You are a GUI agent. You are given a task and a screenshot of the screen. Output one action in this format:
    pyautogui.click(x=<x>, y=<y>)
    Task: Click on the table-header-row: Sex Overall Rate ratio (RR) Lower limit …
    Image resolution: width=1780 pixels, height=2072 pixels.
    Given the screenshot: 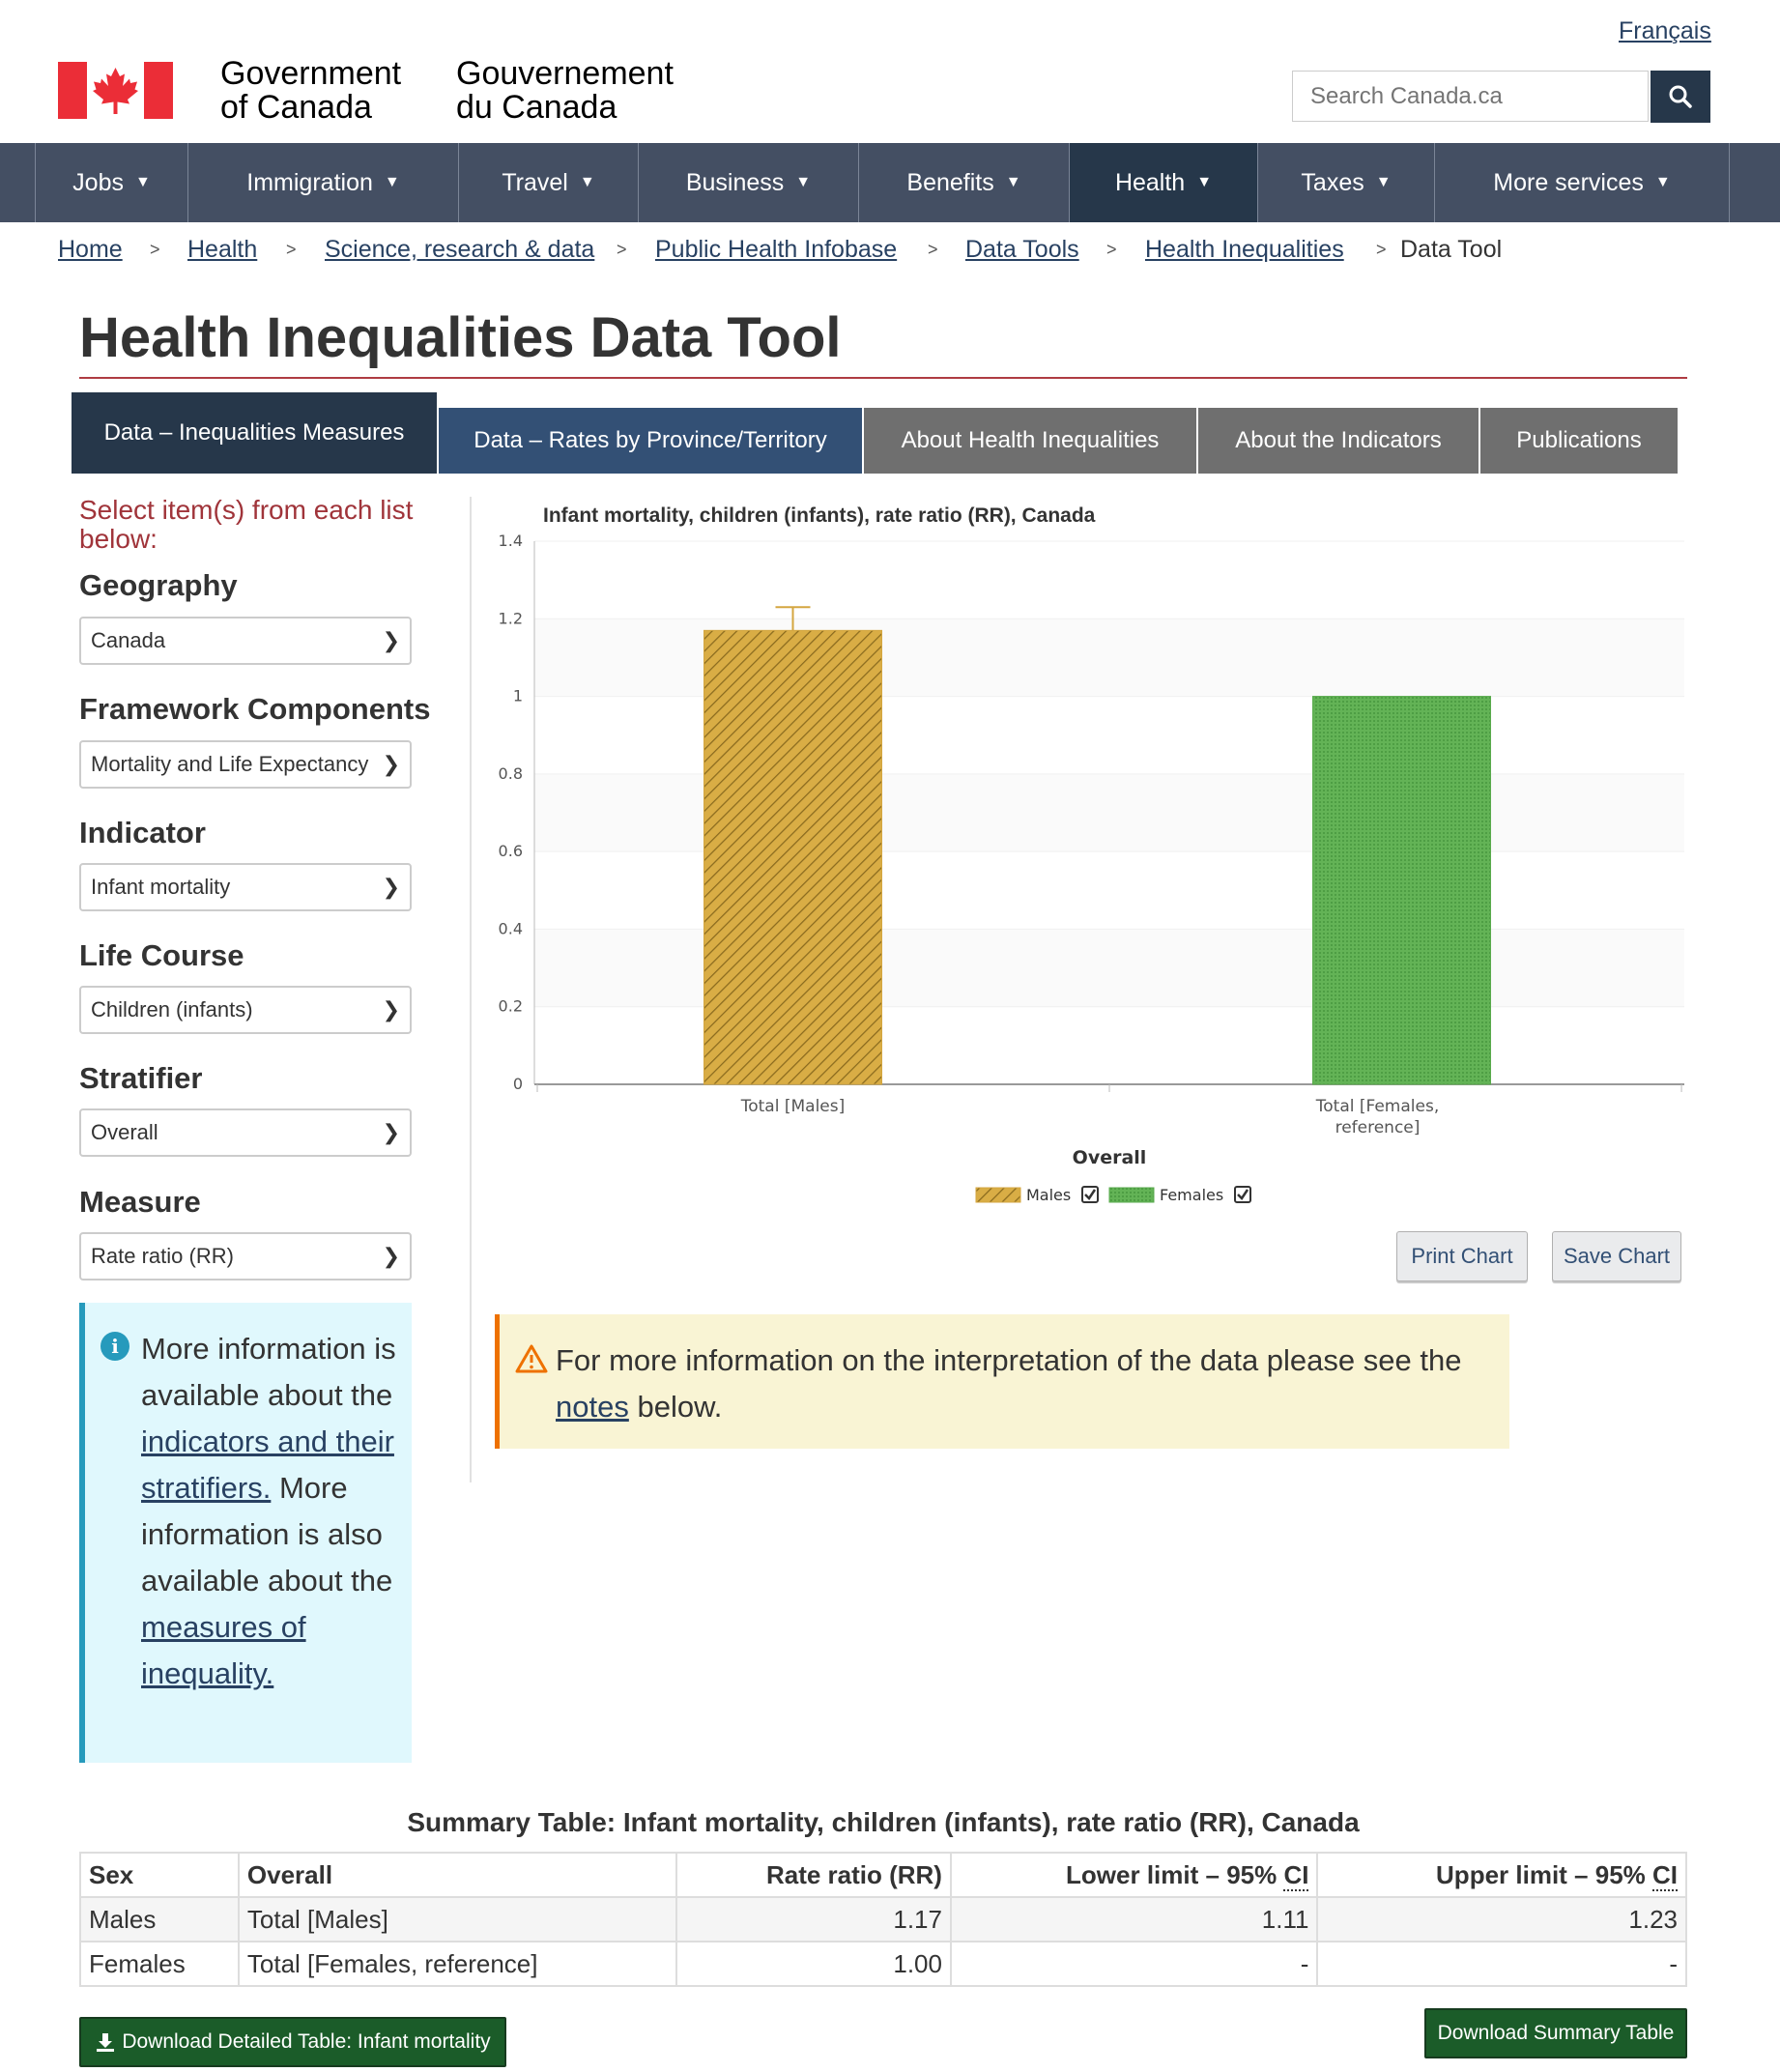 What is the action you would take?
    pyautogui.click(x=883, y=1875)
    